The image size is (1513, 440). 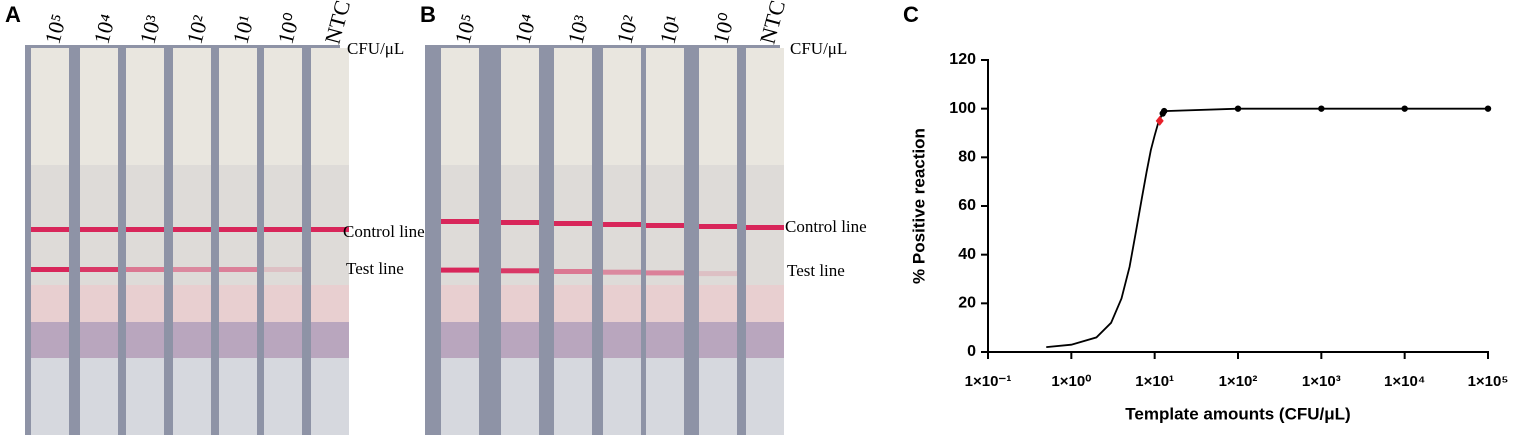 I want to click on y-tick-label: 40, so click(x=967, y=254).